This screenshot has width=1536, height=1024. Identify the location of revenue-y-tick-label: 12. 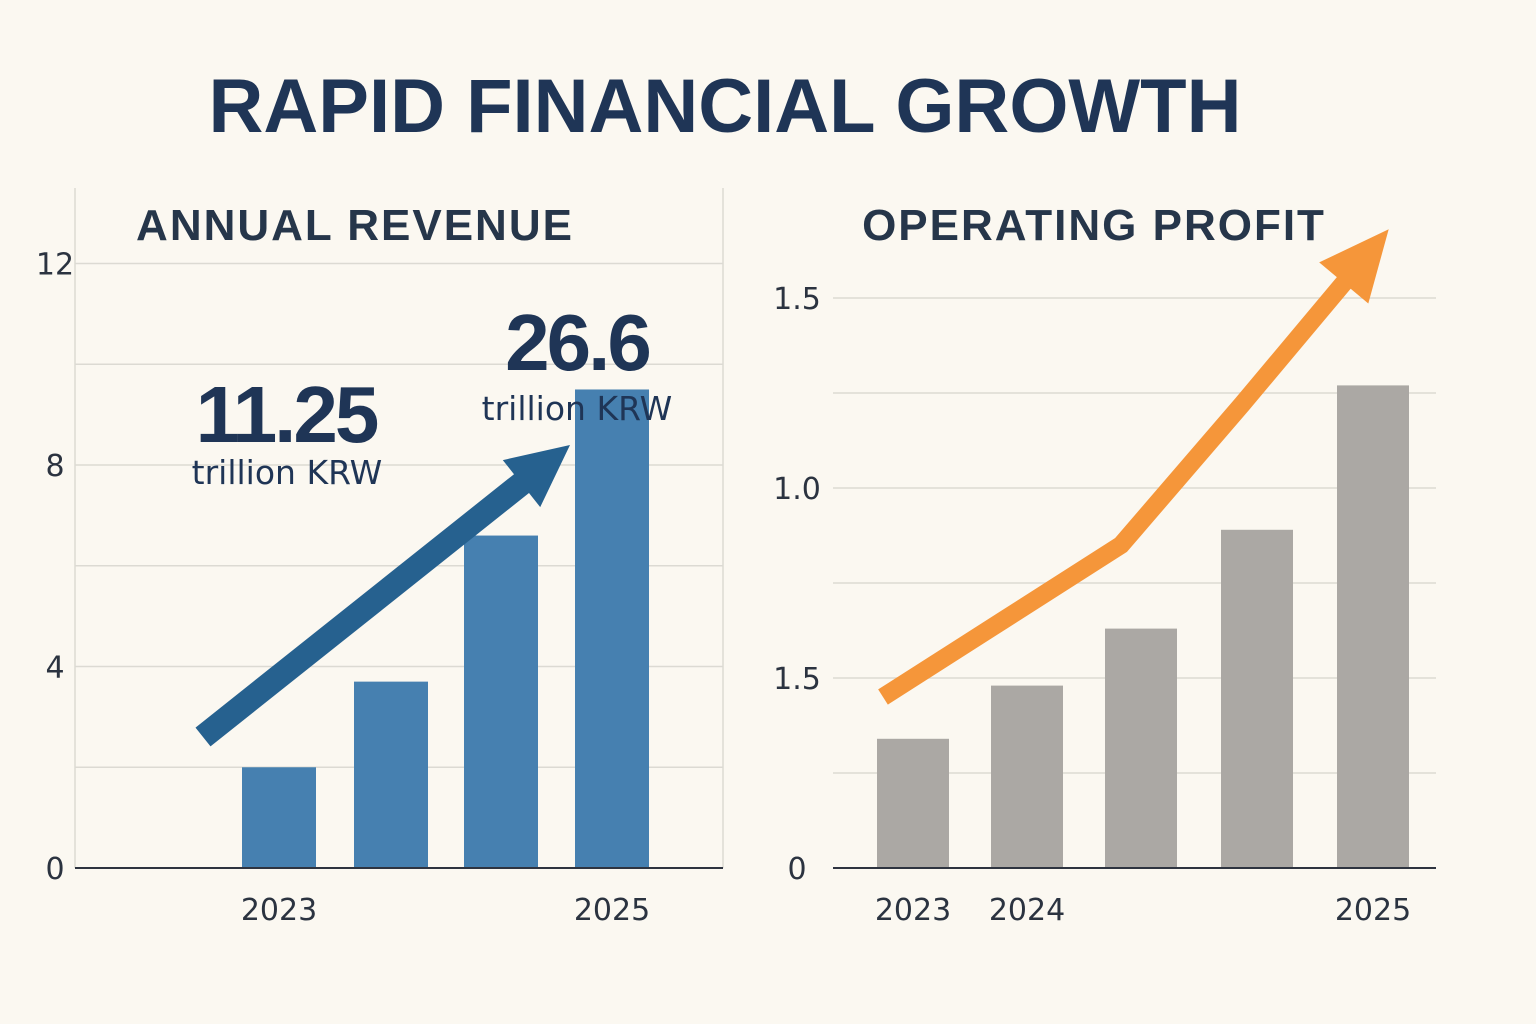
(55, 265).